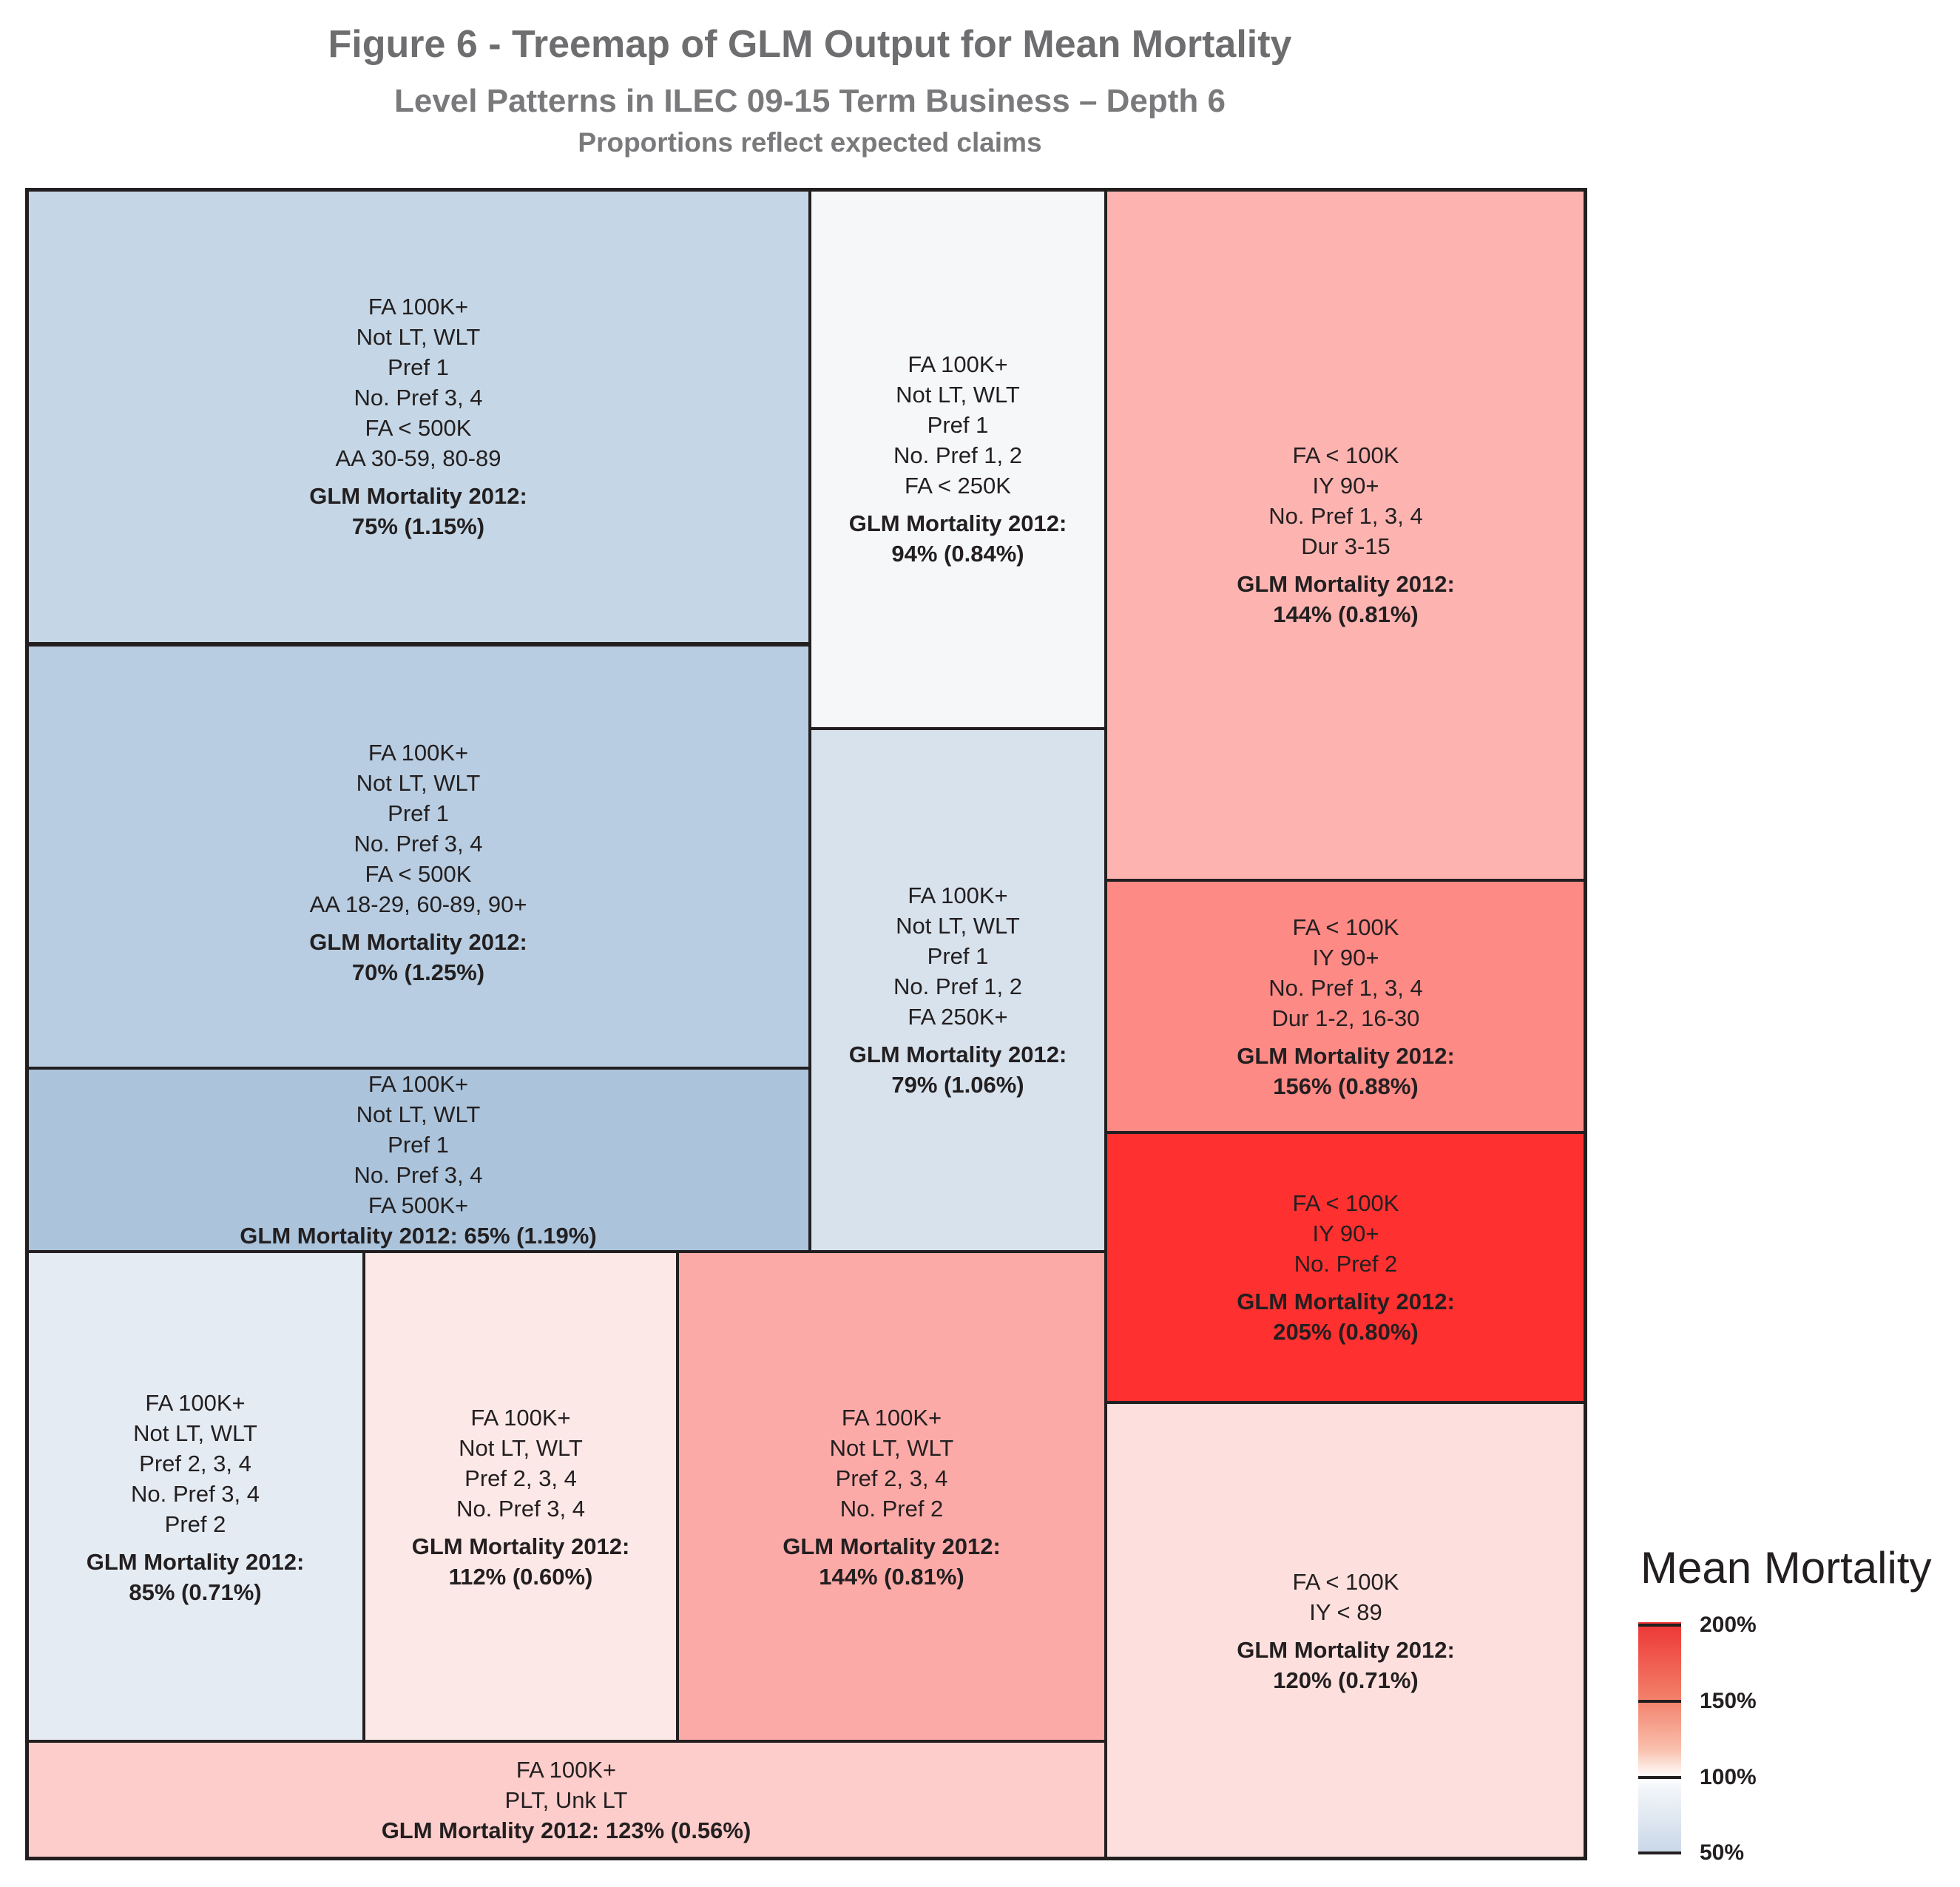  What do you see at coordinates (520, 1577) in the screenshot?
I see `cell-mortality-value: 112% (0.60%)` at bounding box center [520, 1577].